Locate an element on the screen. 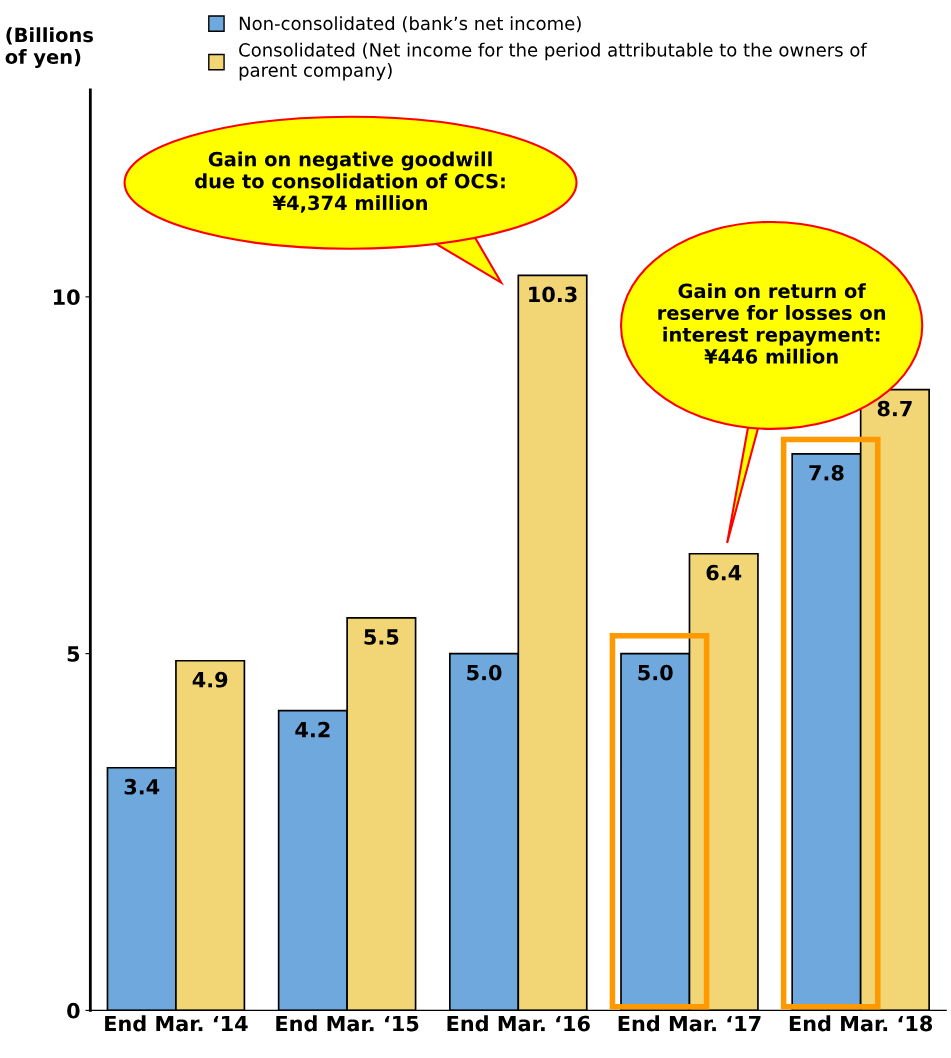 The height and width of the screenshot is (1058, 951). x-tick-label: End Mar. ‘18 is located at coordinates (861, 1023).